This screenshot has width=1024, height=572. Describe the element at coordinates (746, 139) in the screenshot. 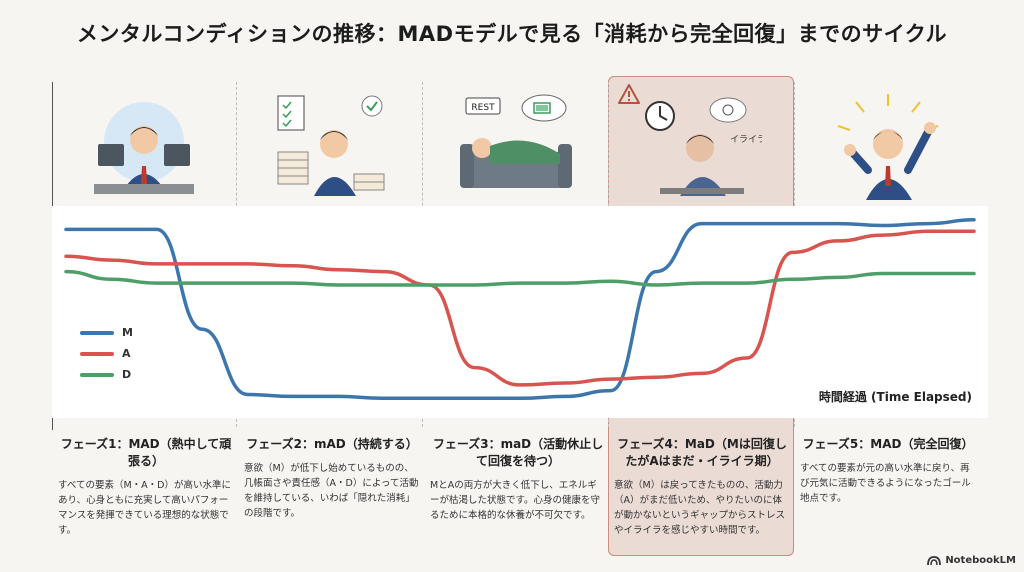

I see `irritation-word: イライラ` at that location.